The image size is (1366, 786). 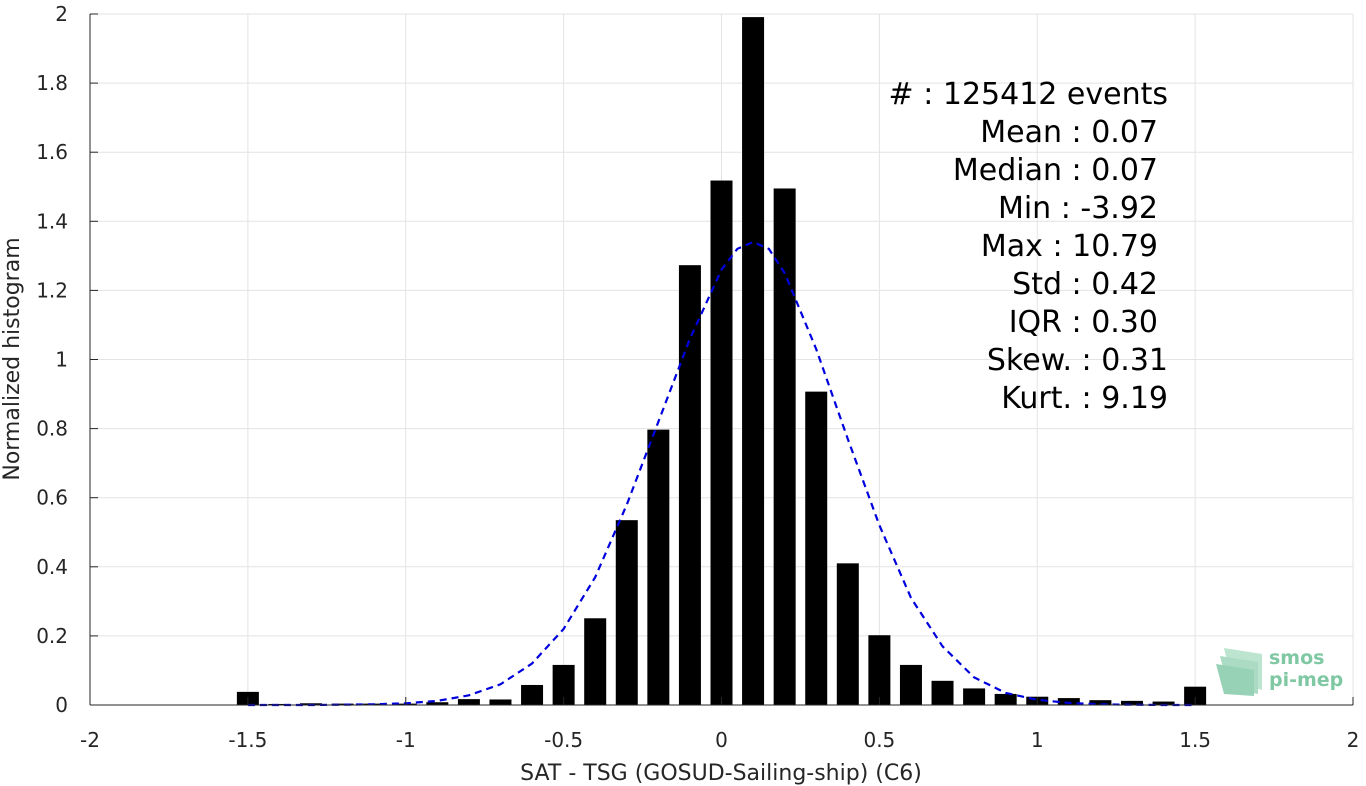 I want to click on x-tick-label-2: -1, so click(x=406, y=740).